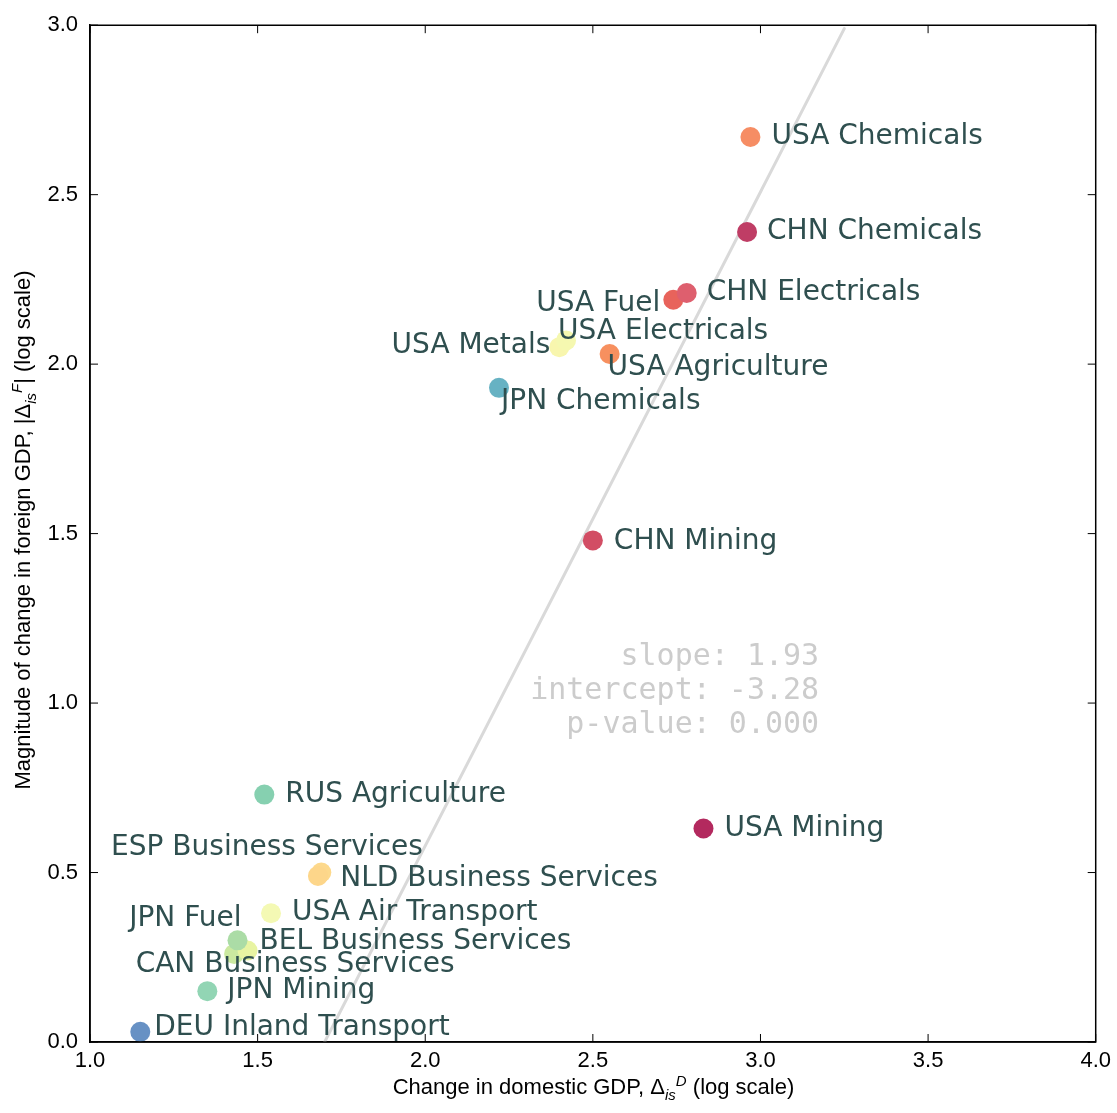 The height and width of the screenshot is (1113, 1117). What do you see at coordinates (1096, 1060) in the screenshot?
I see `x-tick-label: 4.0` at bounding box center [1096, 1060].